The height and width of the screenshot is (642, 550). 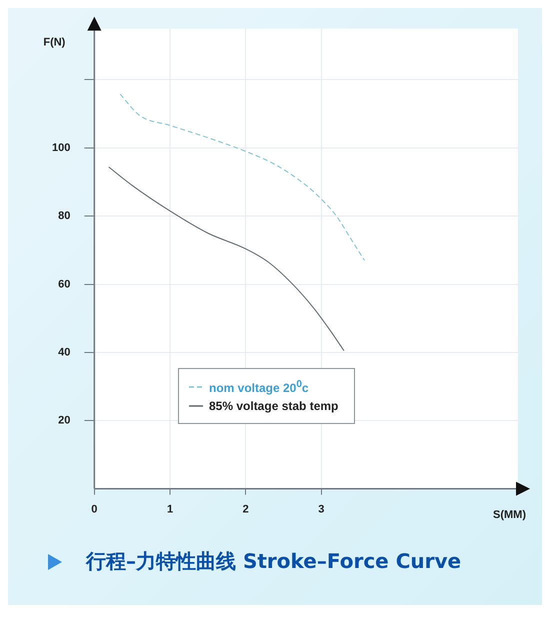 I want to click on x-tick-label: 2, so click(x=245, y=509).